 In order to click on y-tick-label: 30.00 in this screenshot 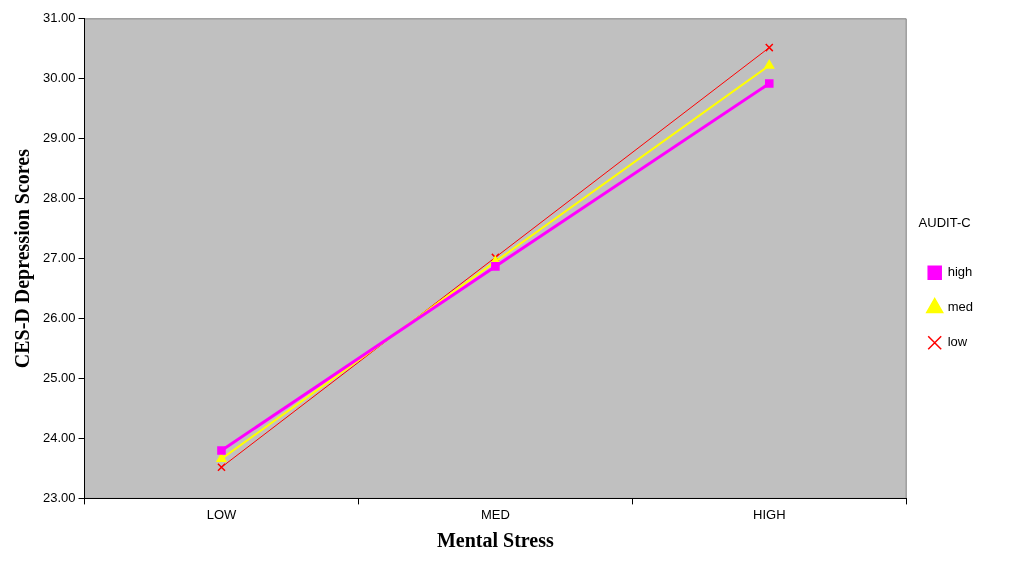, I will do `click(59, 78)`.